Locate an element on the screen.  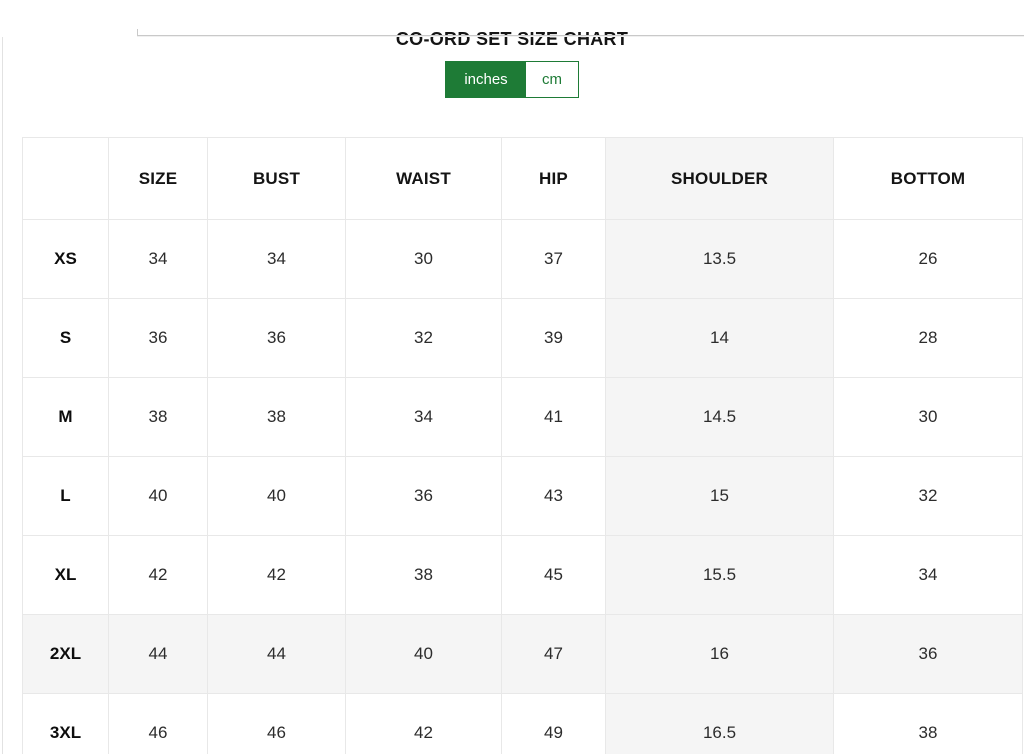
unit-option-inches: inches is located at coordinates (486, 79).